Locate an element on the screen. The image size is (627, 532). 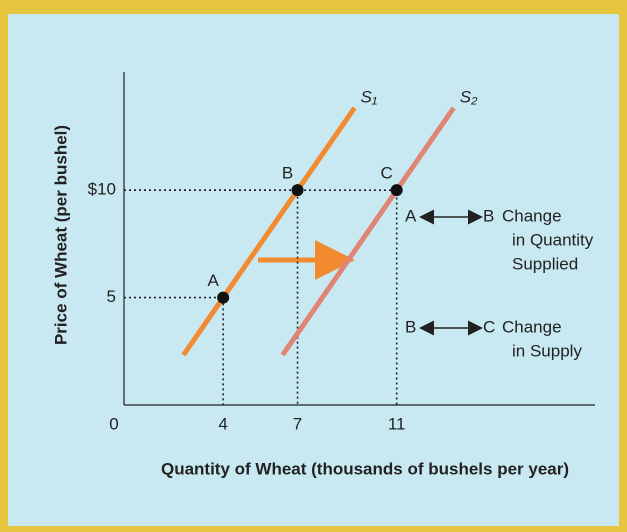
annotation-to: C is located at coordinates (489, 326).